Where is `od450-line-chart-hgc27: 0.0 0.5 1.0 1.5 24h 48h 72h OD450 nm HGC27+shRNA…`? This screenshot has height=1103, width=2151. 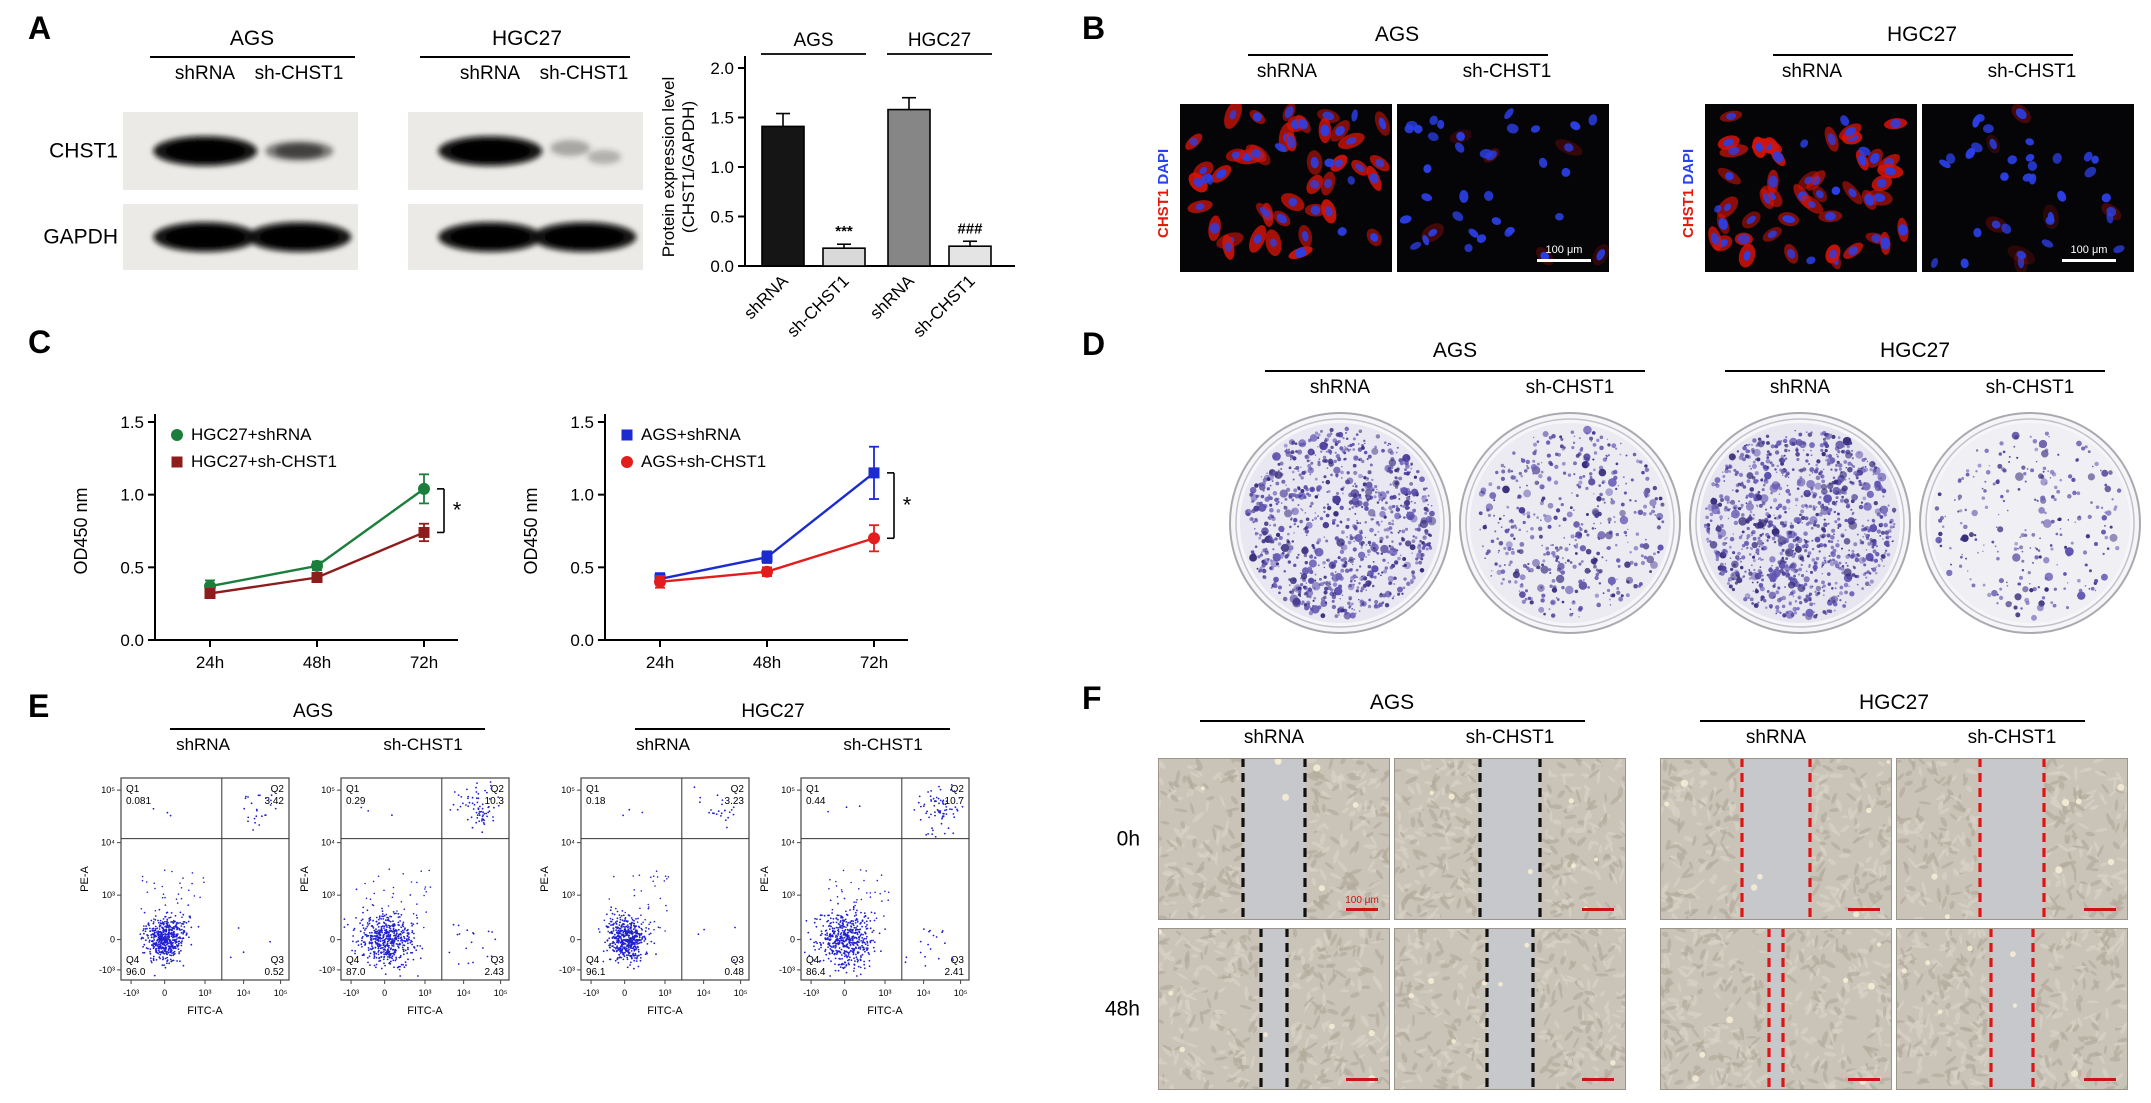 od450-line-chart-hgc27: 0.0 0.5 1.0 1.5 24h 48h 72h OD450 nm HGC27+shRNA… is located at coordinates (266, 542).